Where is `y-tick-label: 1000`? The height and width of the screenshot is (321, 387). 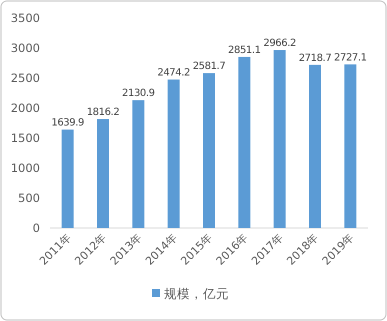 y-tick-label: 1000 is located at coordinates (25, 168).